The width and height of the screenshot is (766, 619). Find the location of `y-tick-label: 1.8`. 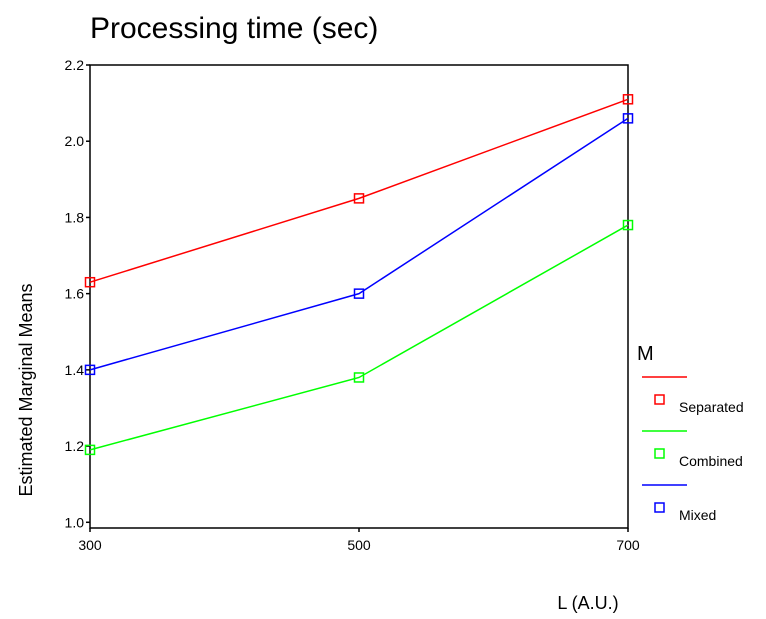

y-tick-label: 1.8 is located at coordinates (75, 217).